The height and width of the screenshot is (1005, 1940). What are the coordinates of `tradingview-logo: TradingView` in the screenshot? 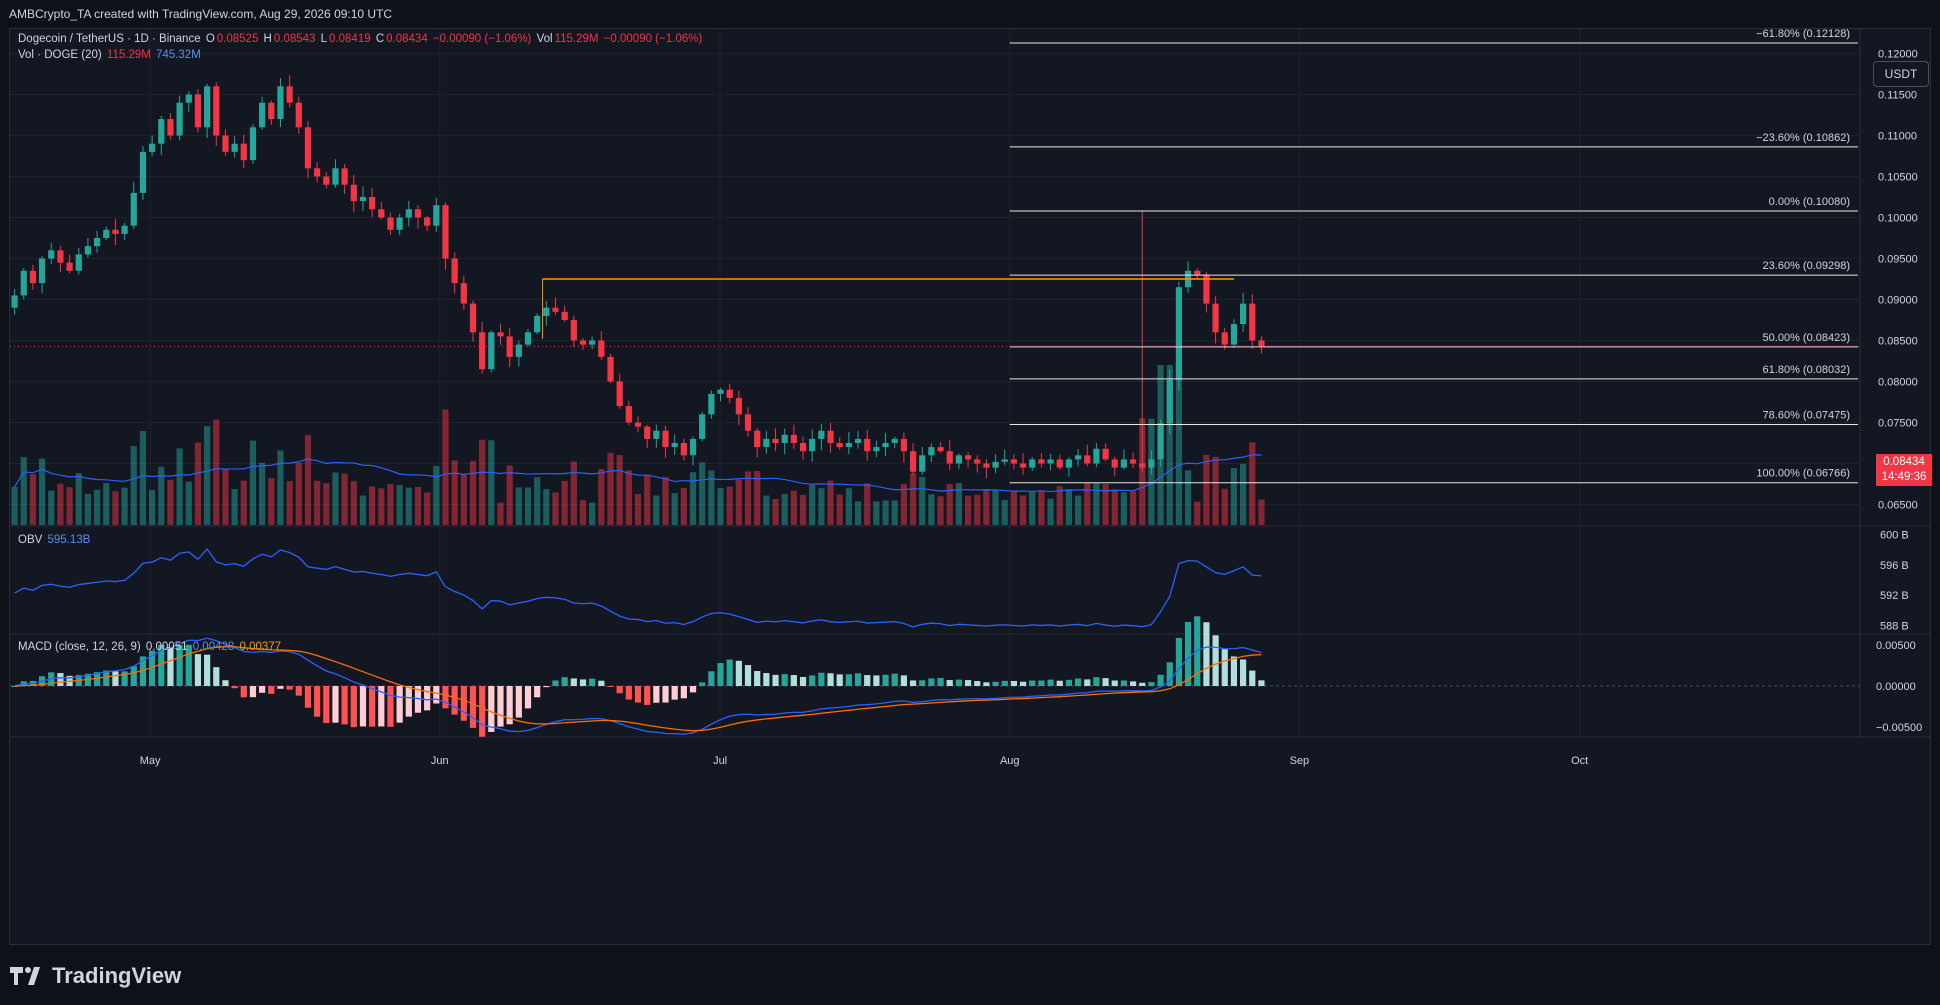 It's located at (95, 976).